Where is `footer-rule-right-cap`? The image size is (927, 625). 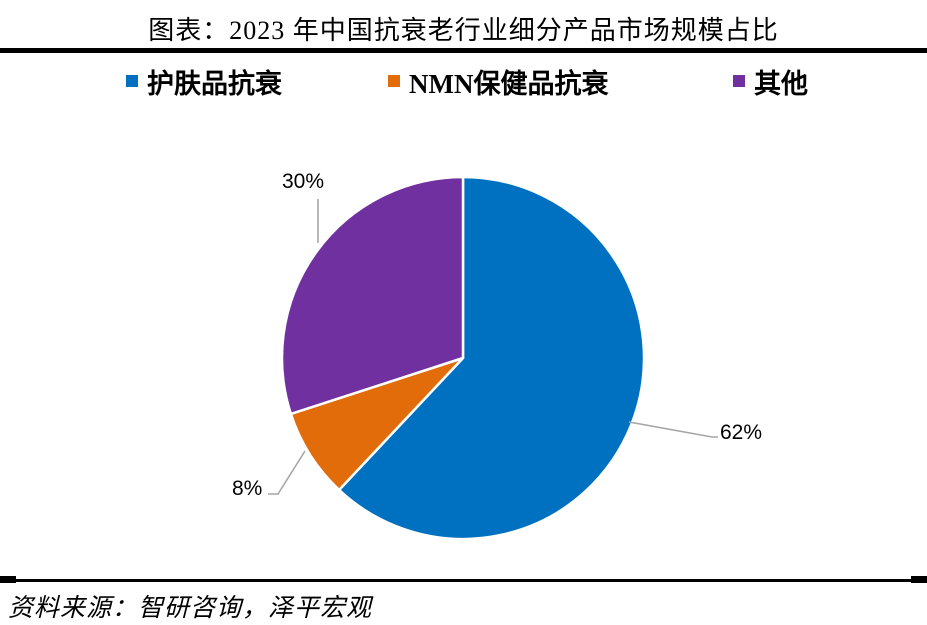
footer-rule-right-cap is located at coordinates (919, 579).